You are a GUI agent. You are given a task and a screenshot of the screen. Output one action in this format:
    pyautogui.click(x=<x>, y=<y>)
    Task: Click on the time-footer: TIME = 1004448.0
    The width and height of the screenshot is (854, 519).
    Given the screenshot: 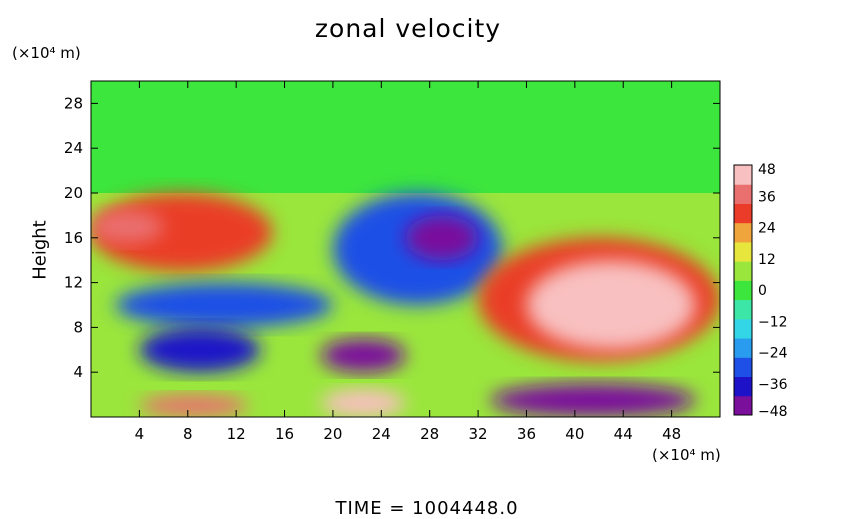 What is the action you would take?
    pyautogui.click(x=427, y=508)
    